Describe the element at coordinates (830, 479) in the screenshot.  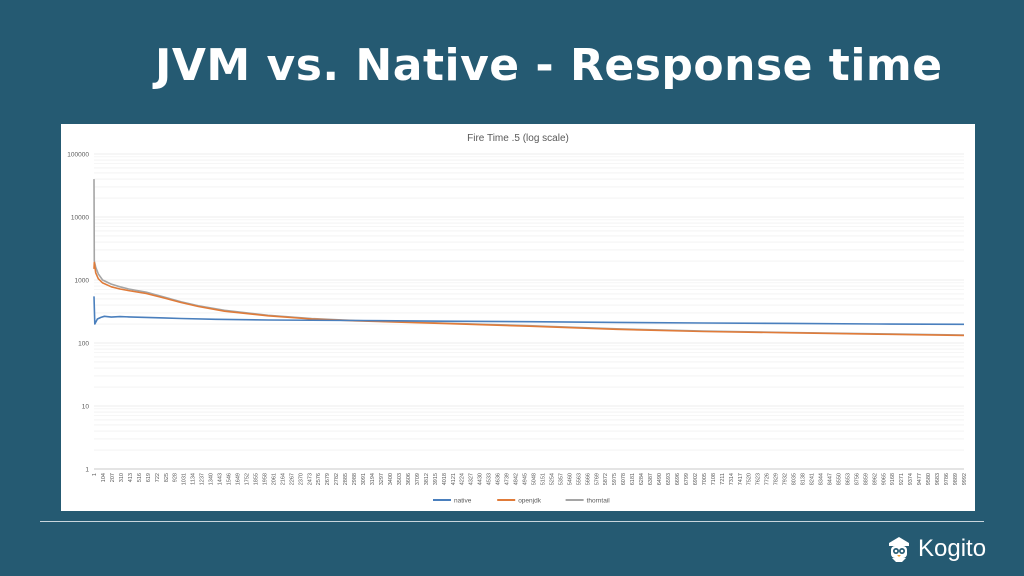
I see `x-tick-label: 8447` at that location.